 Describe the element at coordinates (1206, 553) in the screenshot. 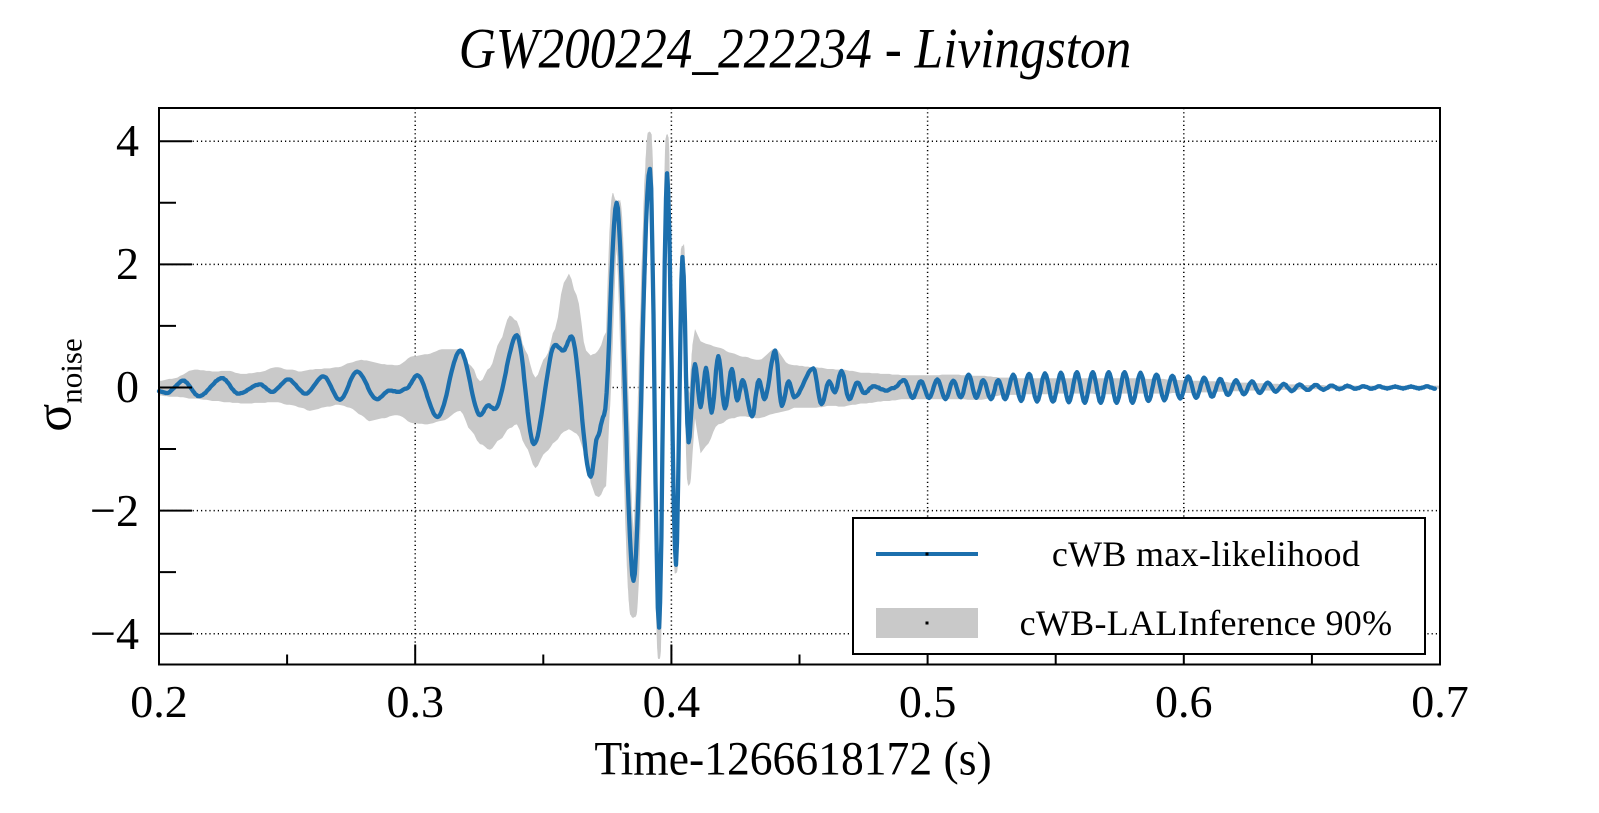

I see `legend-label: cWB max-likelihood` at that location.